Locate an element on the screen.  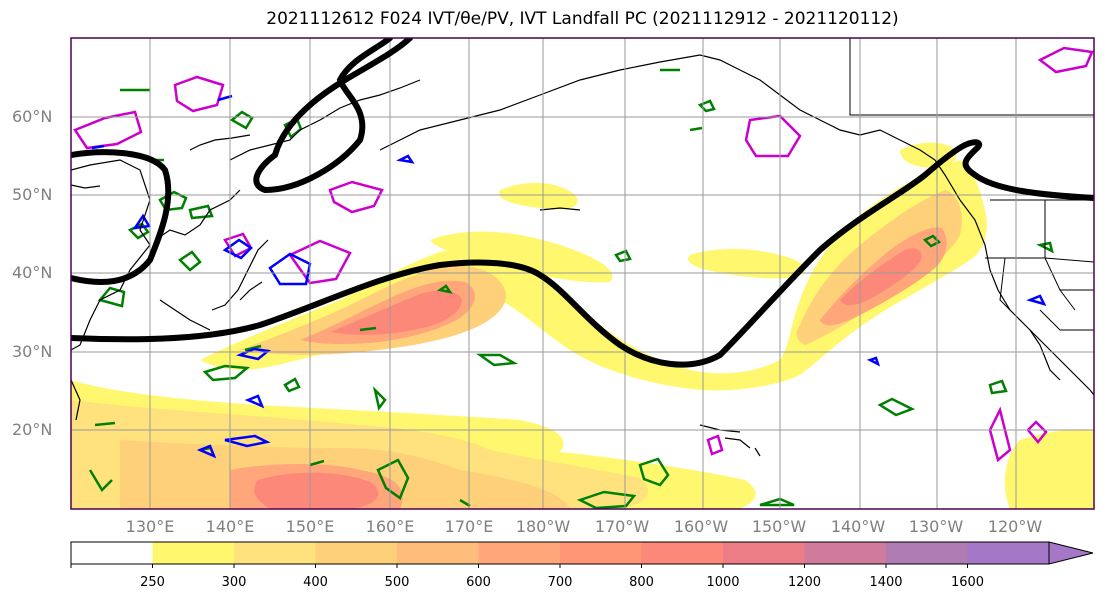
lon-label: 130°E is located at coordinates (150, 526).